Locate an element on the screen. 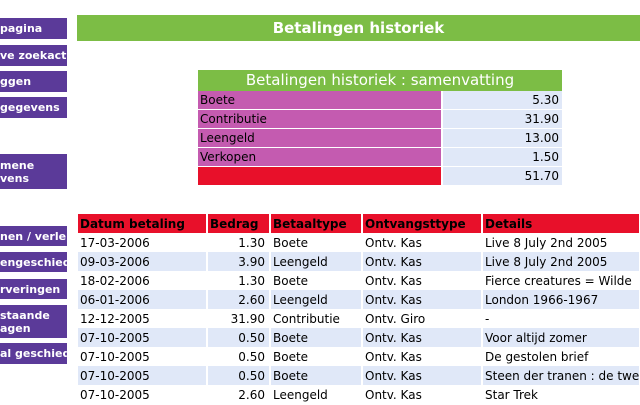 The width and height of the screenshot is (640, 405). summary-value: 13.00 is located at coordinates (502, 138).